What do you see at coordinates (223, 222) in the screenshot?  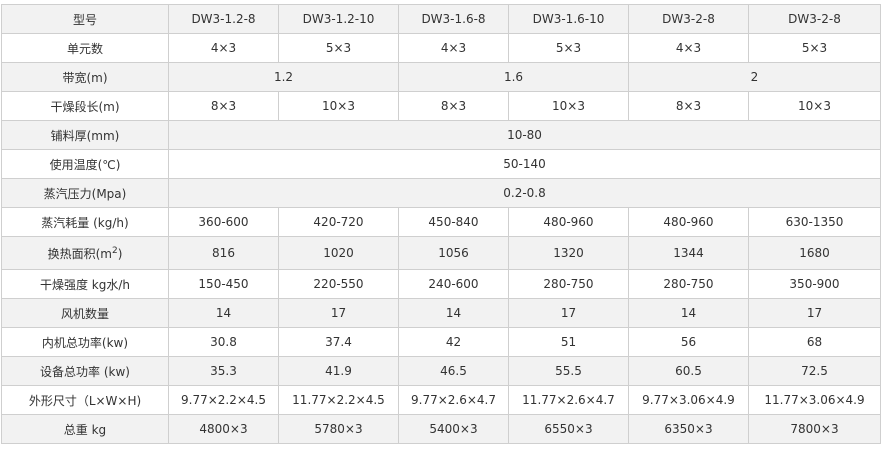 I see `cell: 360-600` at bounding box center [223, 222].